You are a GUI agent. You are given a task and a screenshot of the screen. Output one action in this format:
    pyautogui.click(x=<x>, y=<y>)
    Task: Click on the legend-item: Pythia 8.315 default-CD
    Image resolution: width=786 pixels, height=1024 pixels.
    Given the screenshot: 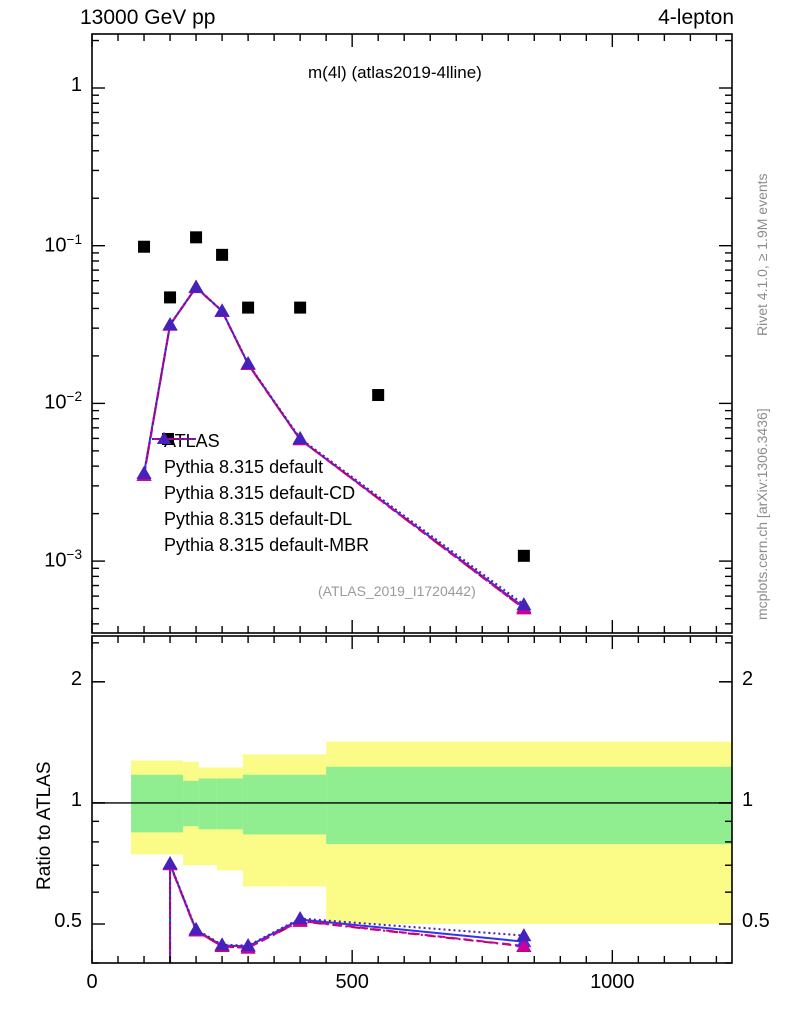 What is the action you would take?
    pyautogui.click(x=260, y=469)
    